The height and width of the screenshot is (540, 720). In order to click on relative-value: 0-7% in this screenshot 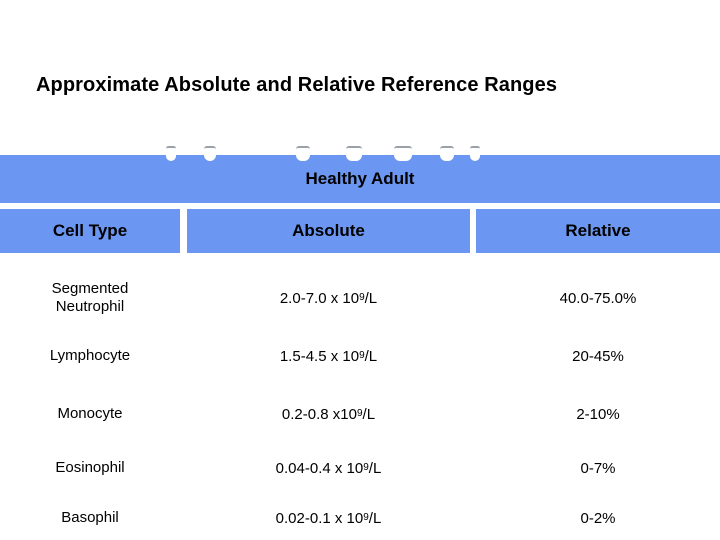, I will do `click(598, 468)`.